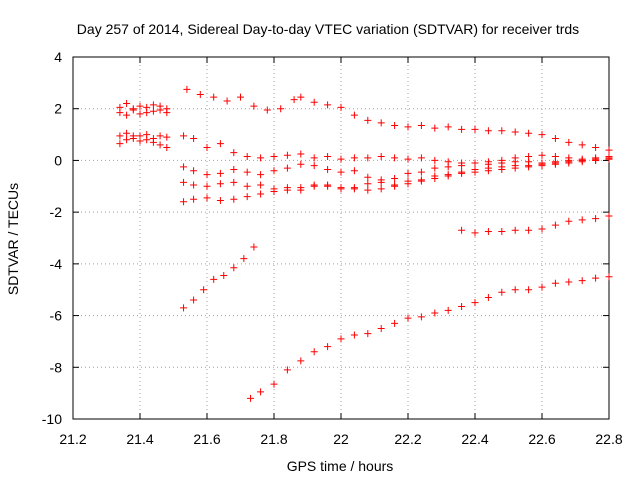  I want to click on y-tick-label: 0, so click(58, 160).